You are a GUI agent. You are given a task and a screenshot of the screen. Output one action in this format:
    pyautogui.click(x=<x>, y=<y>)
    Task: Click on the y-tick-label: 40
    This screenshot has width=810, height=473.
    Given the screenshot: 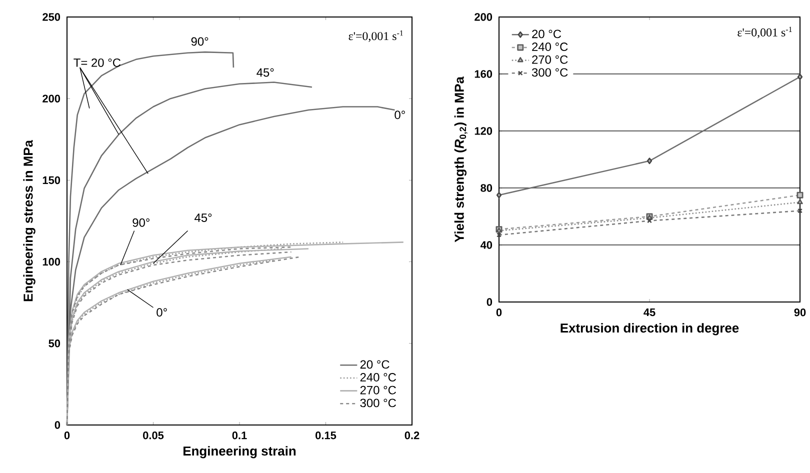 What is the action you would take?
    pyautogui.click(x=486, y=245)
    